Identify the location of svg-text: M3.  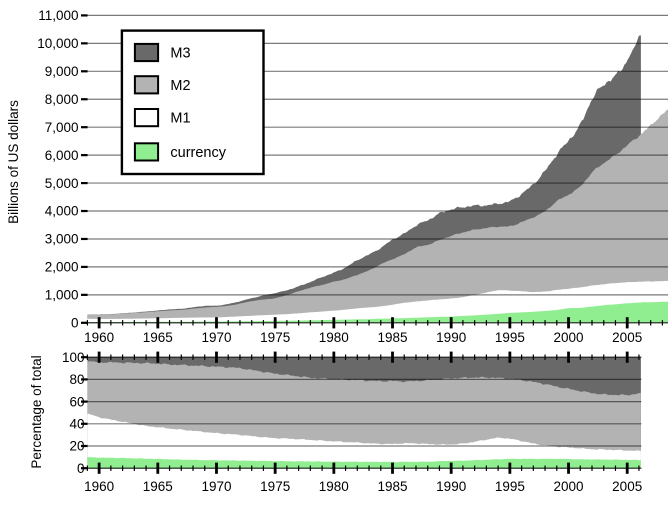
(180, 54).